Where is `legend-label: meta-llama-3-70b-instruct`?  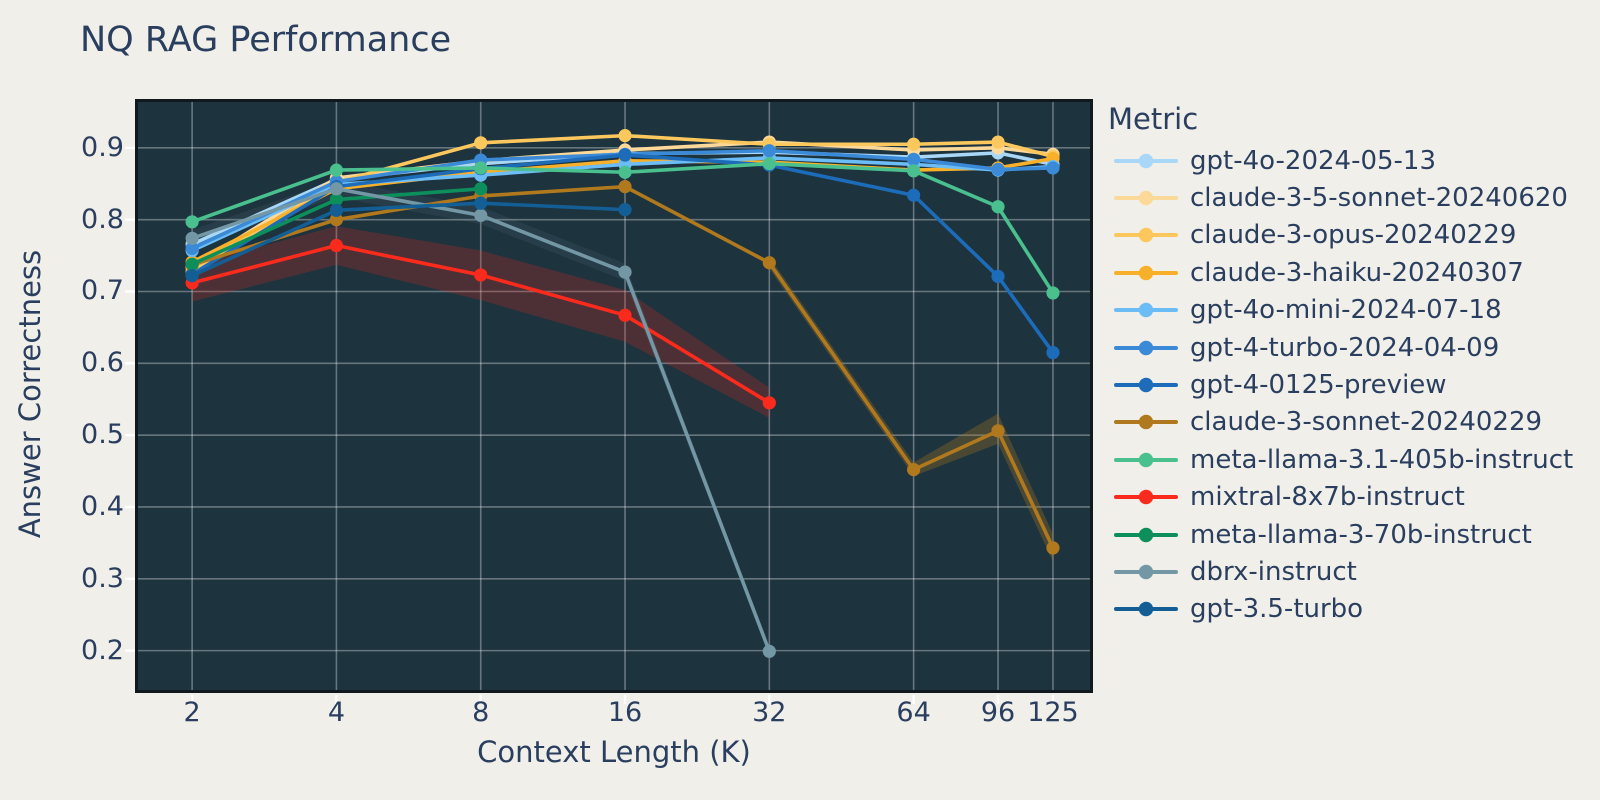
legend-label: meta-llama-3-70b-instruct is located at coordinates (1361, 534).